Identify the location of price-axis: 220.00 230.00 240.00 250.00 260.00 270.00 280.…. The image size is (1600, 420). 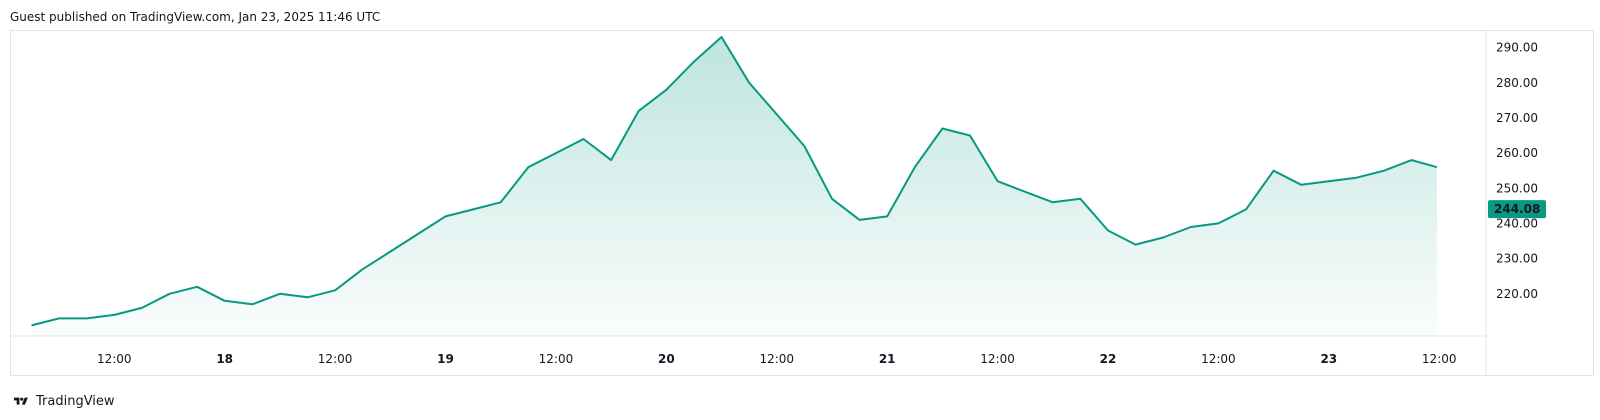
(1517, 171).